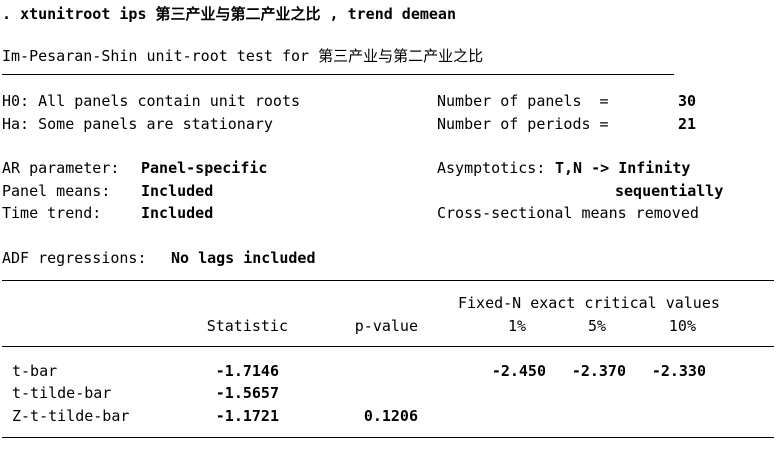  Describe the element at coordinates (682, 326) in the screenshot. I see `header-10pct: 10%` at that location.